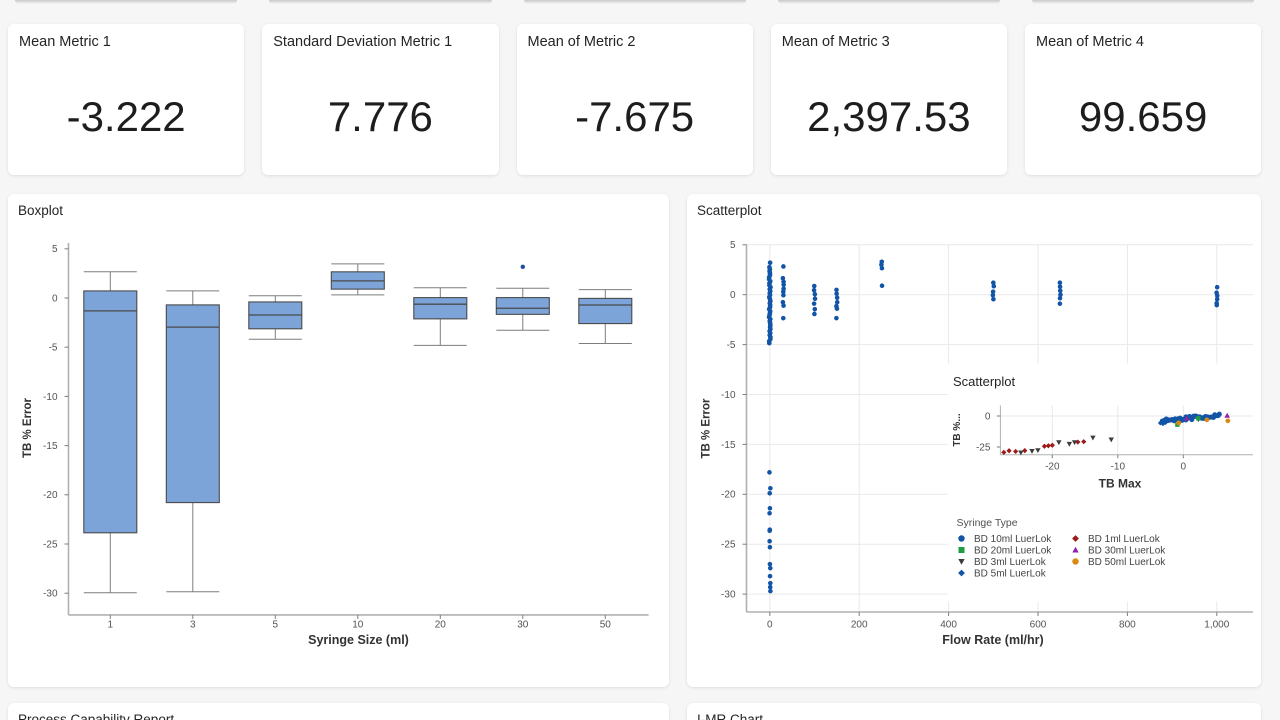 The width and height of the screenshot is (1280, 720). Describe the element at coordinates (859, 624) in the screenshot. I see `svg-text: 200` at that location.